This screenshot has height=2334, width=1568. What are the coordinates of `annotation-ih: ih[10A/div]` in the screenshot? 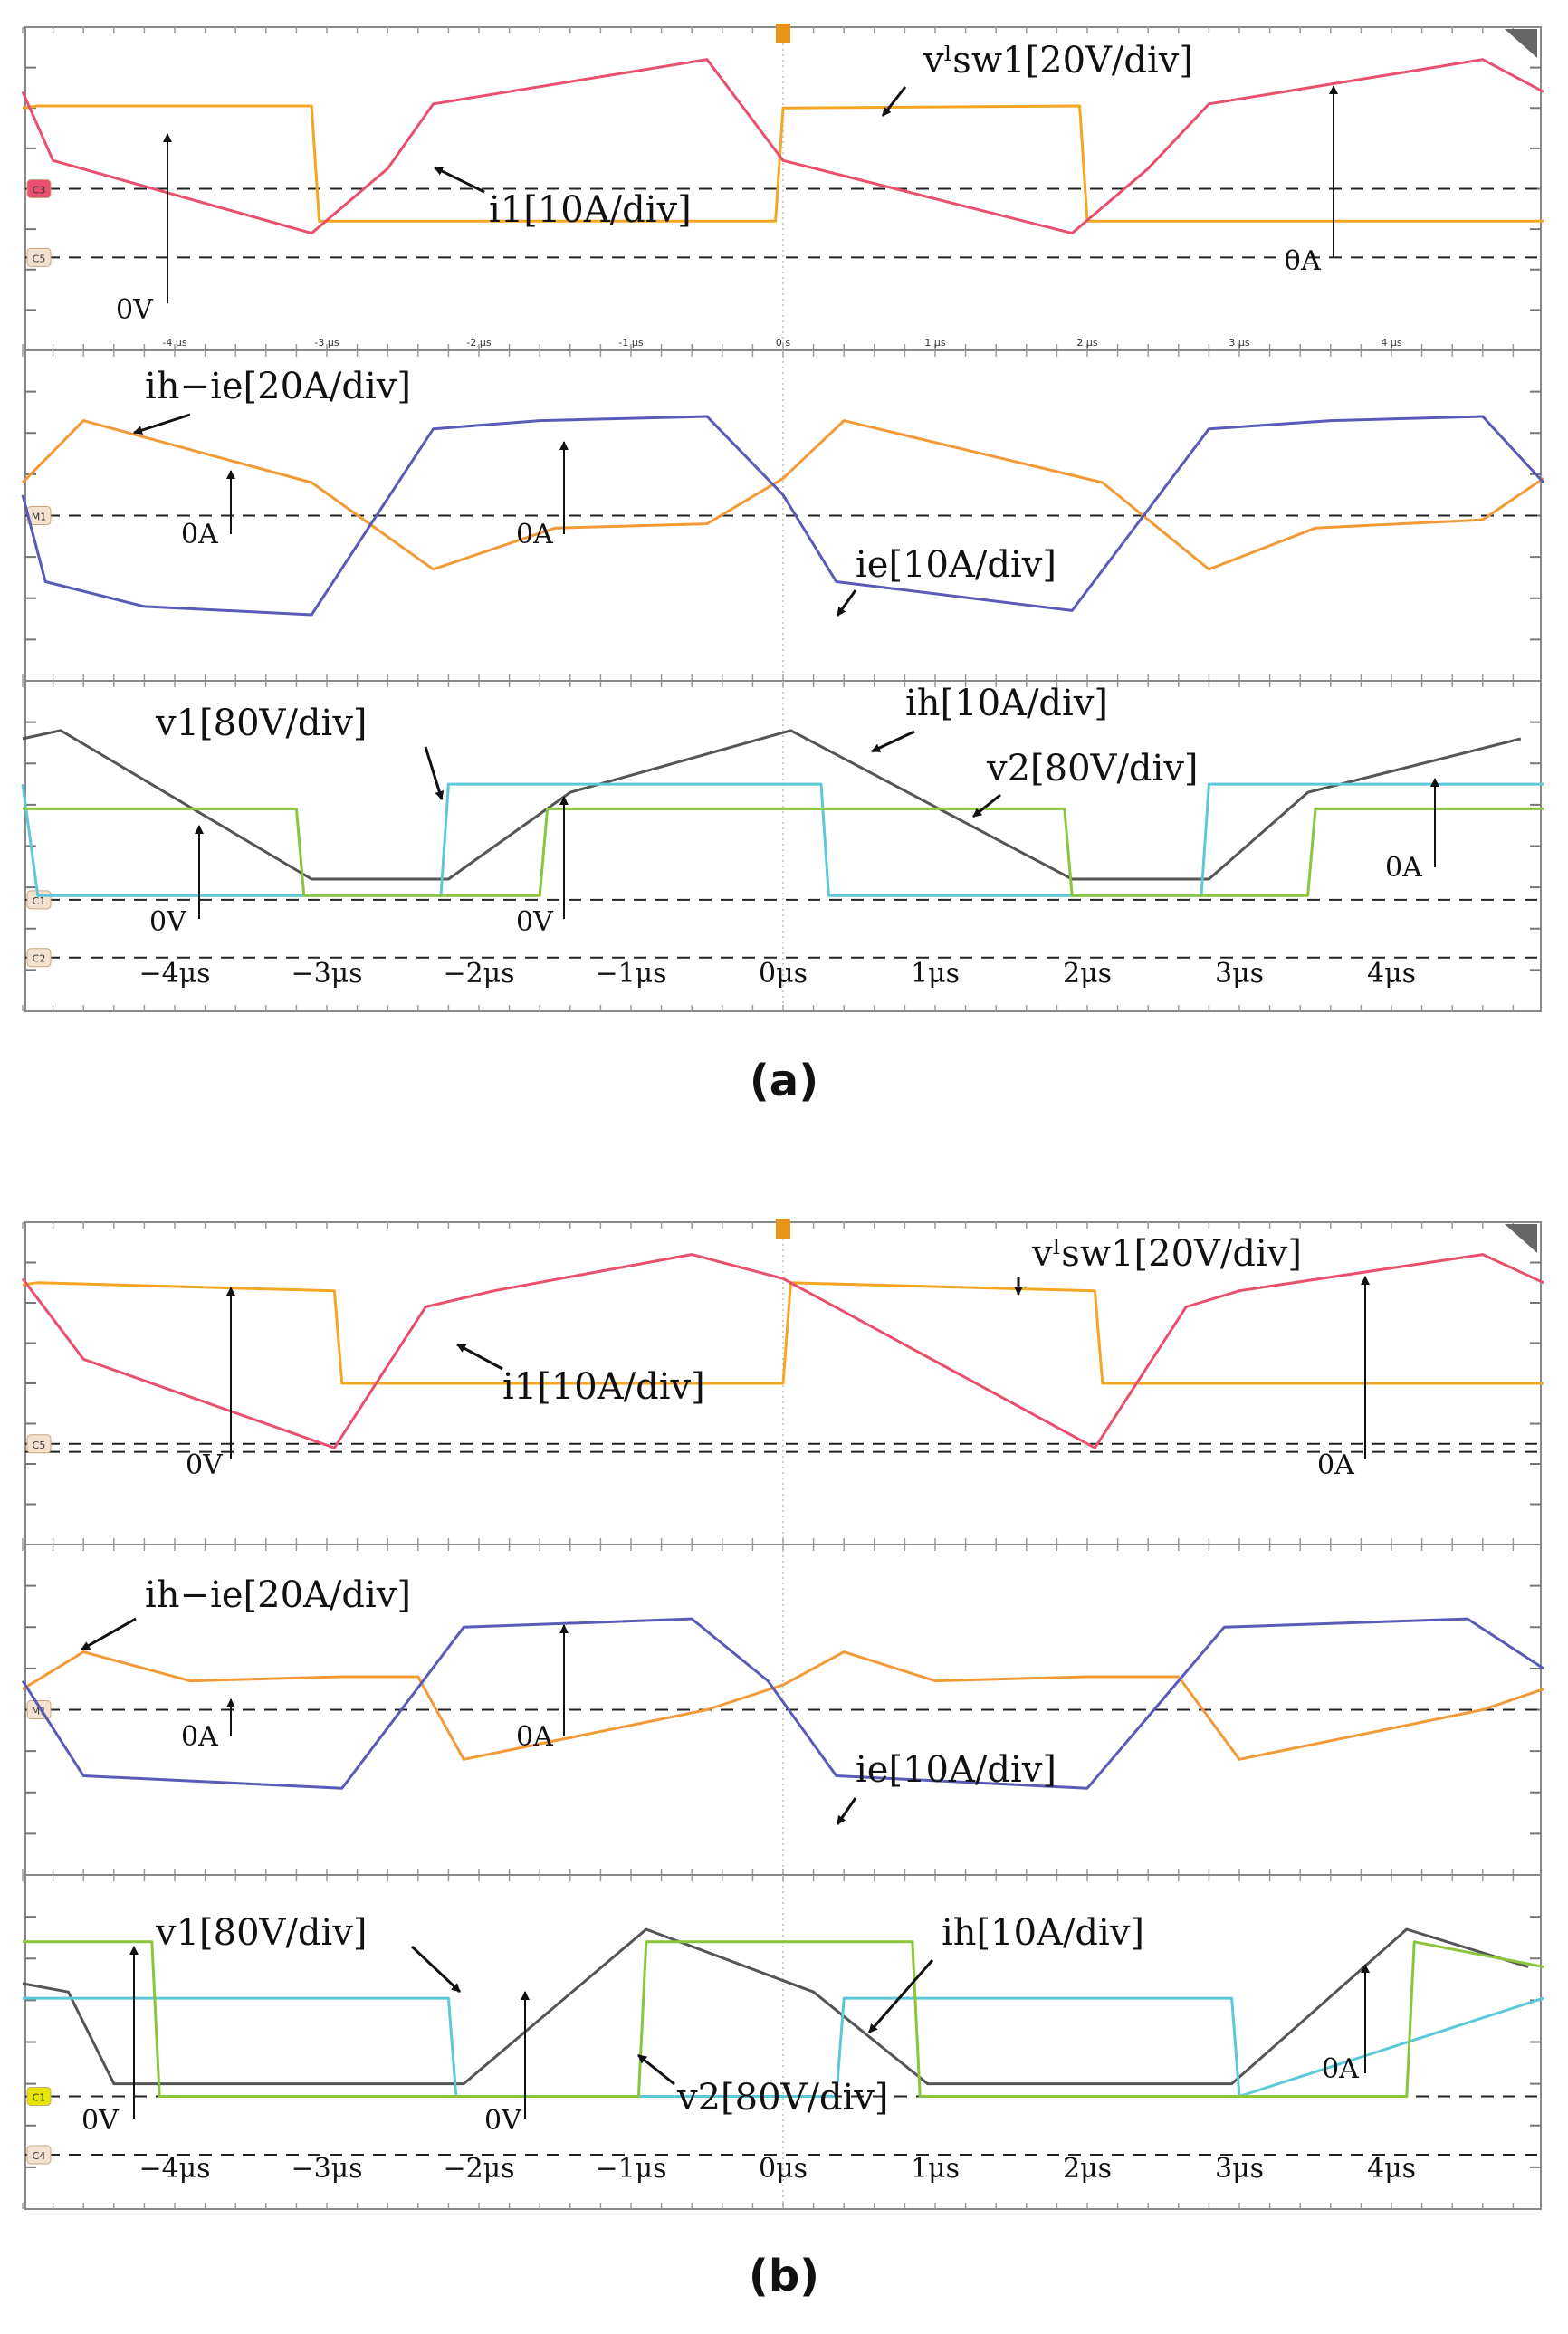 It's located at (1043, 1933).